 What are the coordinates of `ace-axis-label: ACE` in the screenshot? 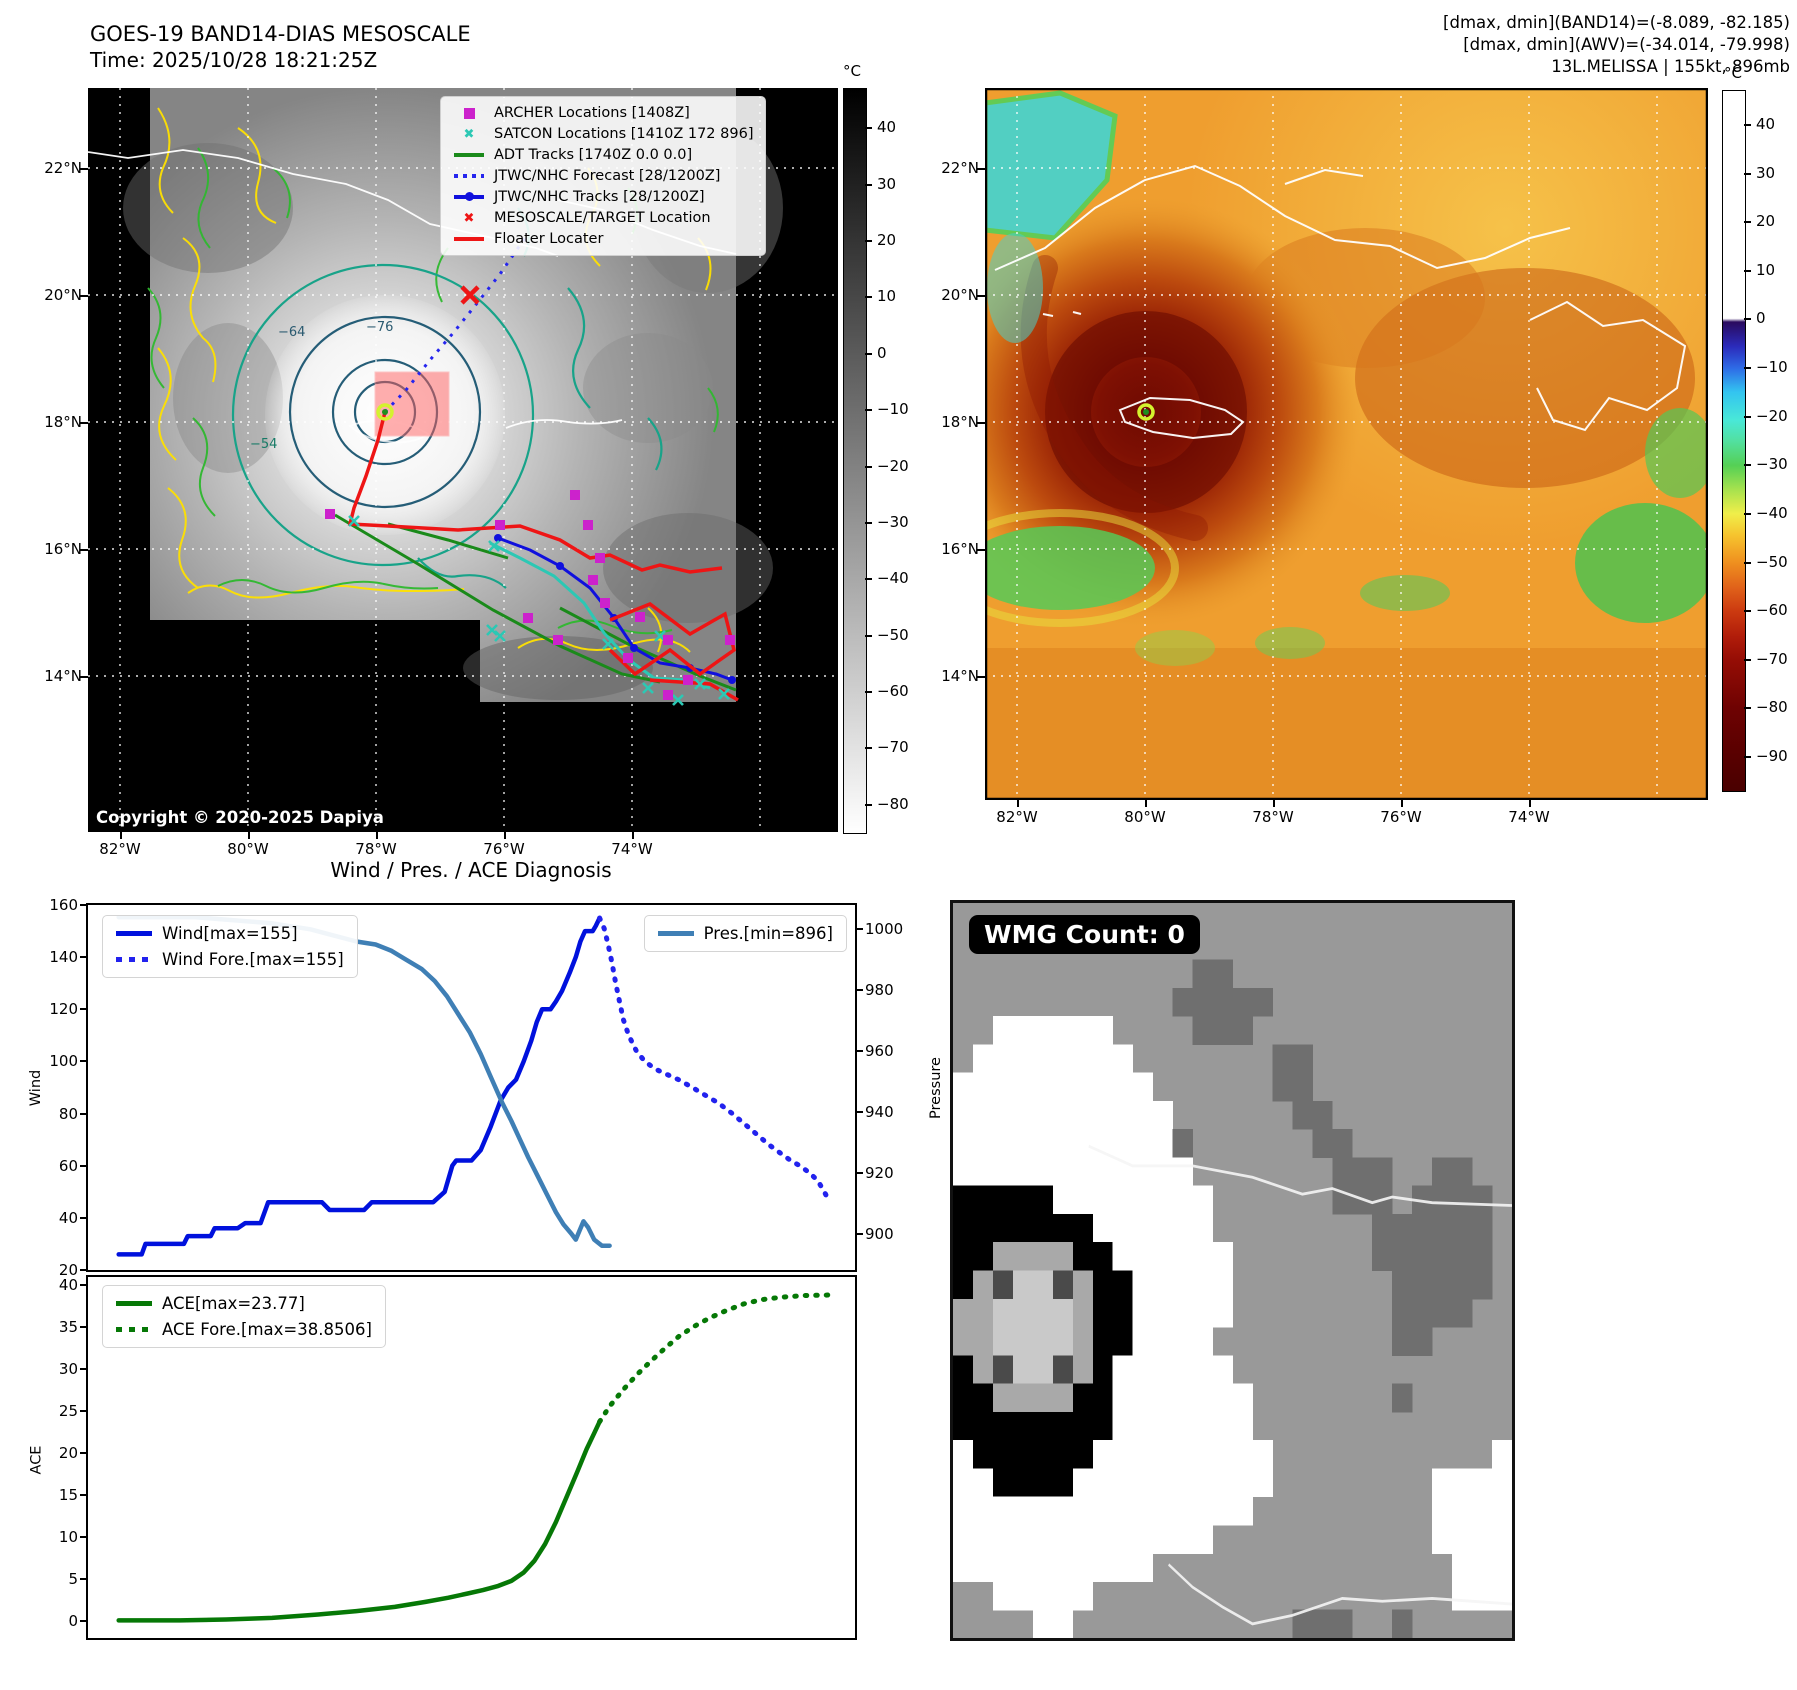 It's located at (36, 1460).